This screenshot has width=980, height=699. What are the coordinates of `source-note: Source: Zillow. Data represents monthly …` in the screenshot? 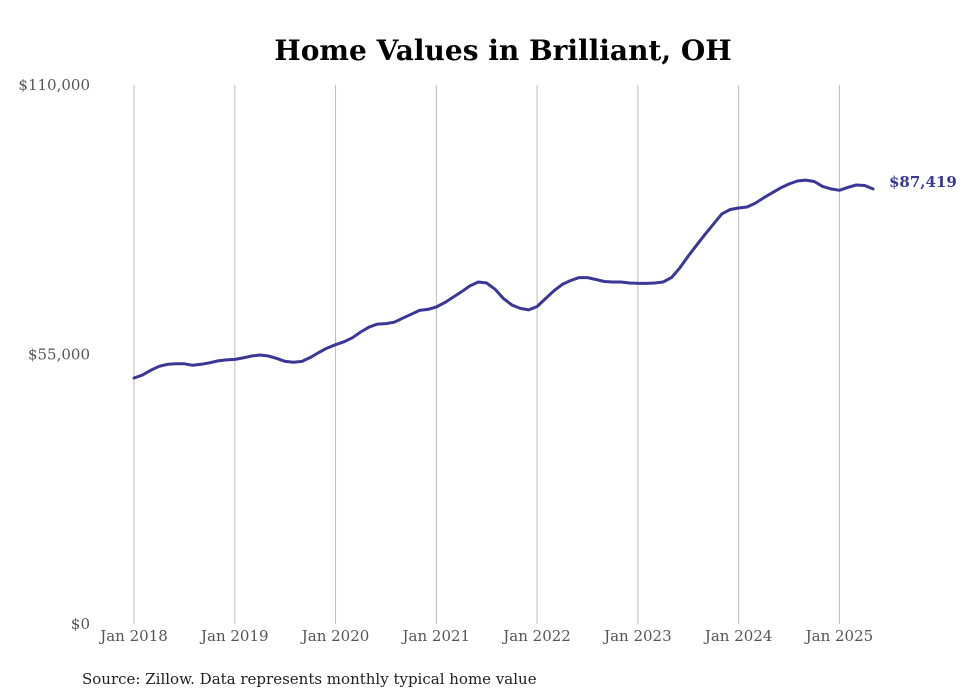 It's located at (309, 679).